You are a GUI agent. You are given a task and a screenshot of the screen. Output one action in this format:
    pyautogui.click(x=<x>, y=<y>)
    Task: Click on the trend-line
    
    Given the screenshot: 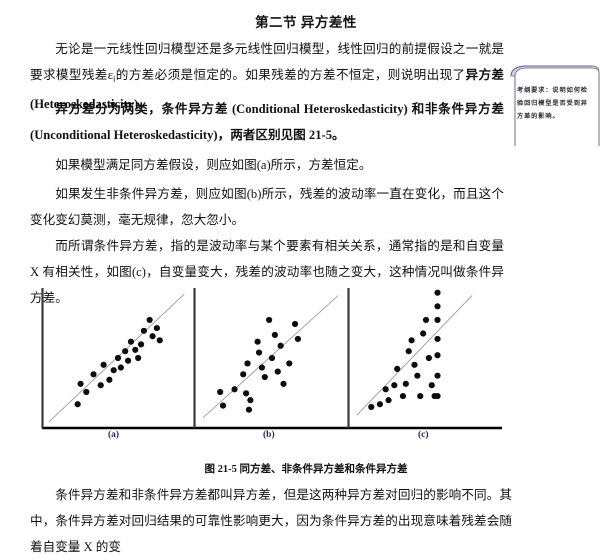 What is the action you would take?
    pyautogui.click(x=414, y=355)
    